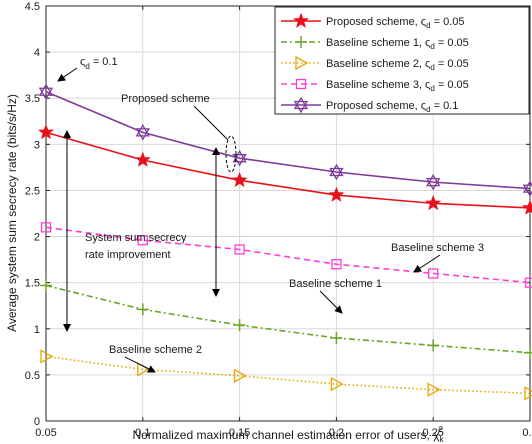 This screenshot has width=532, height=444. I want to click on x-tick-label: 0.1, so click(142, 433).